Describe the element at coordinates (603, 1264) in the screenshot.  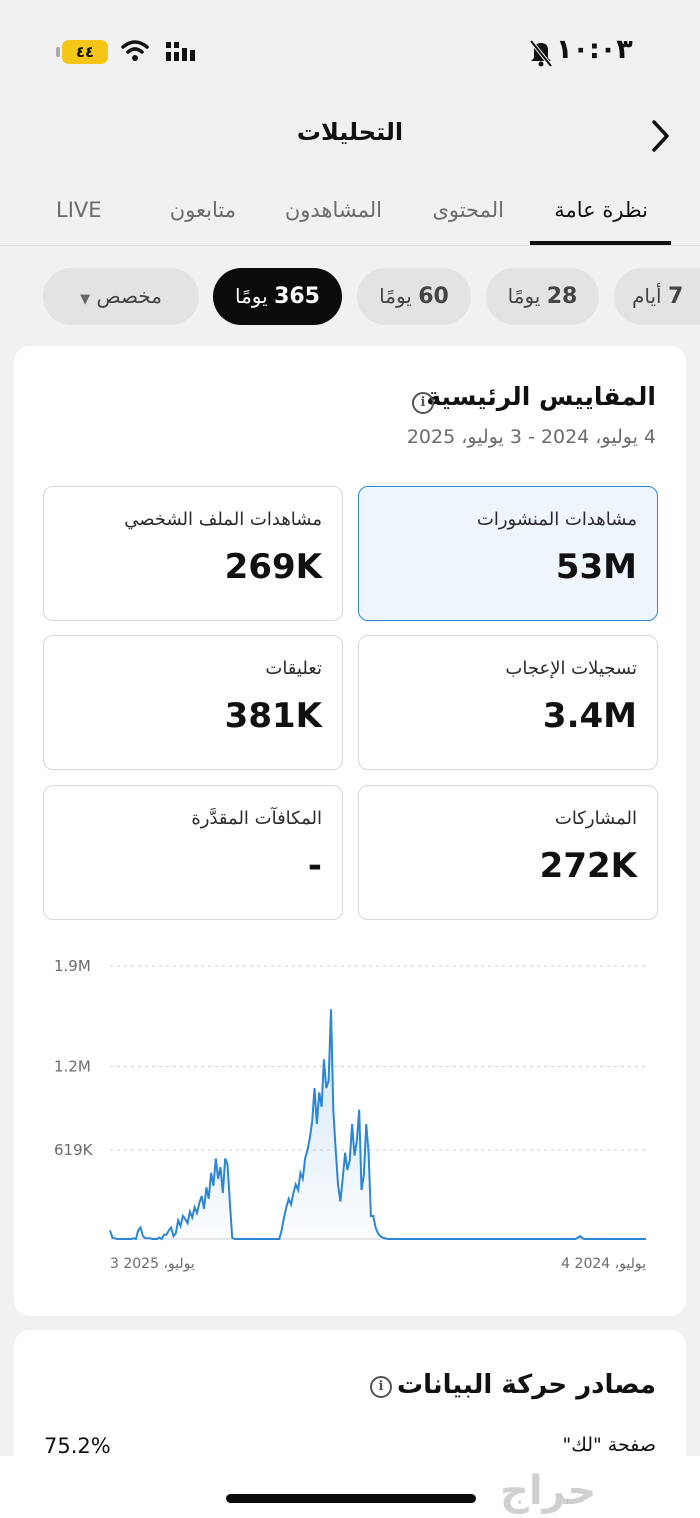
I see `x-label-end: يوليو، 2024 4` at that location.